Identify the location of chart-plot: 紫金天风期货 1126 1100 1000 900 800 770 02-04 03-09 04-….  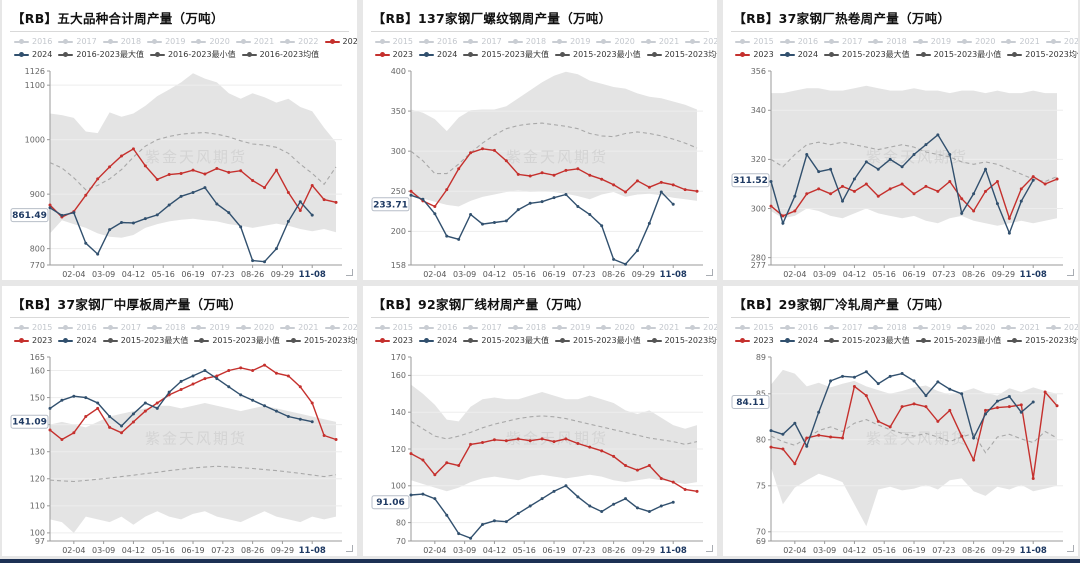
(180, 171).